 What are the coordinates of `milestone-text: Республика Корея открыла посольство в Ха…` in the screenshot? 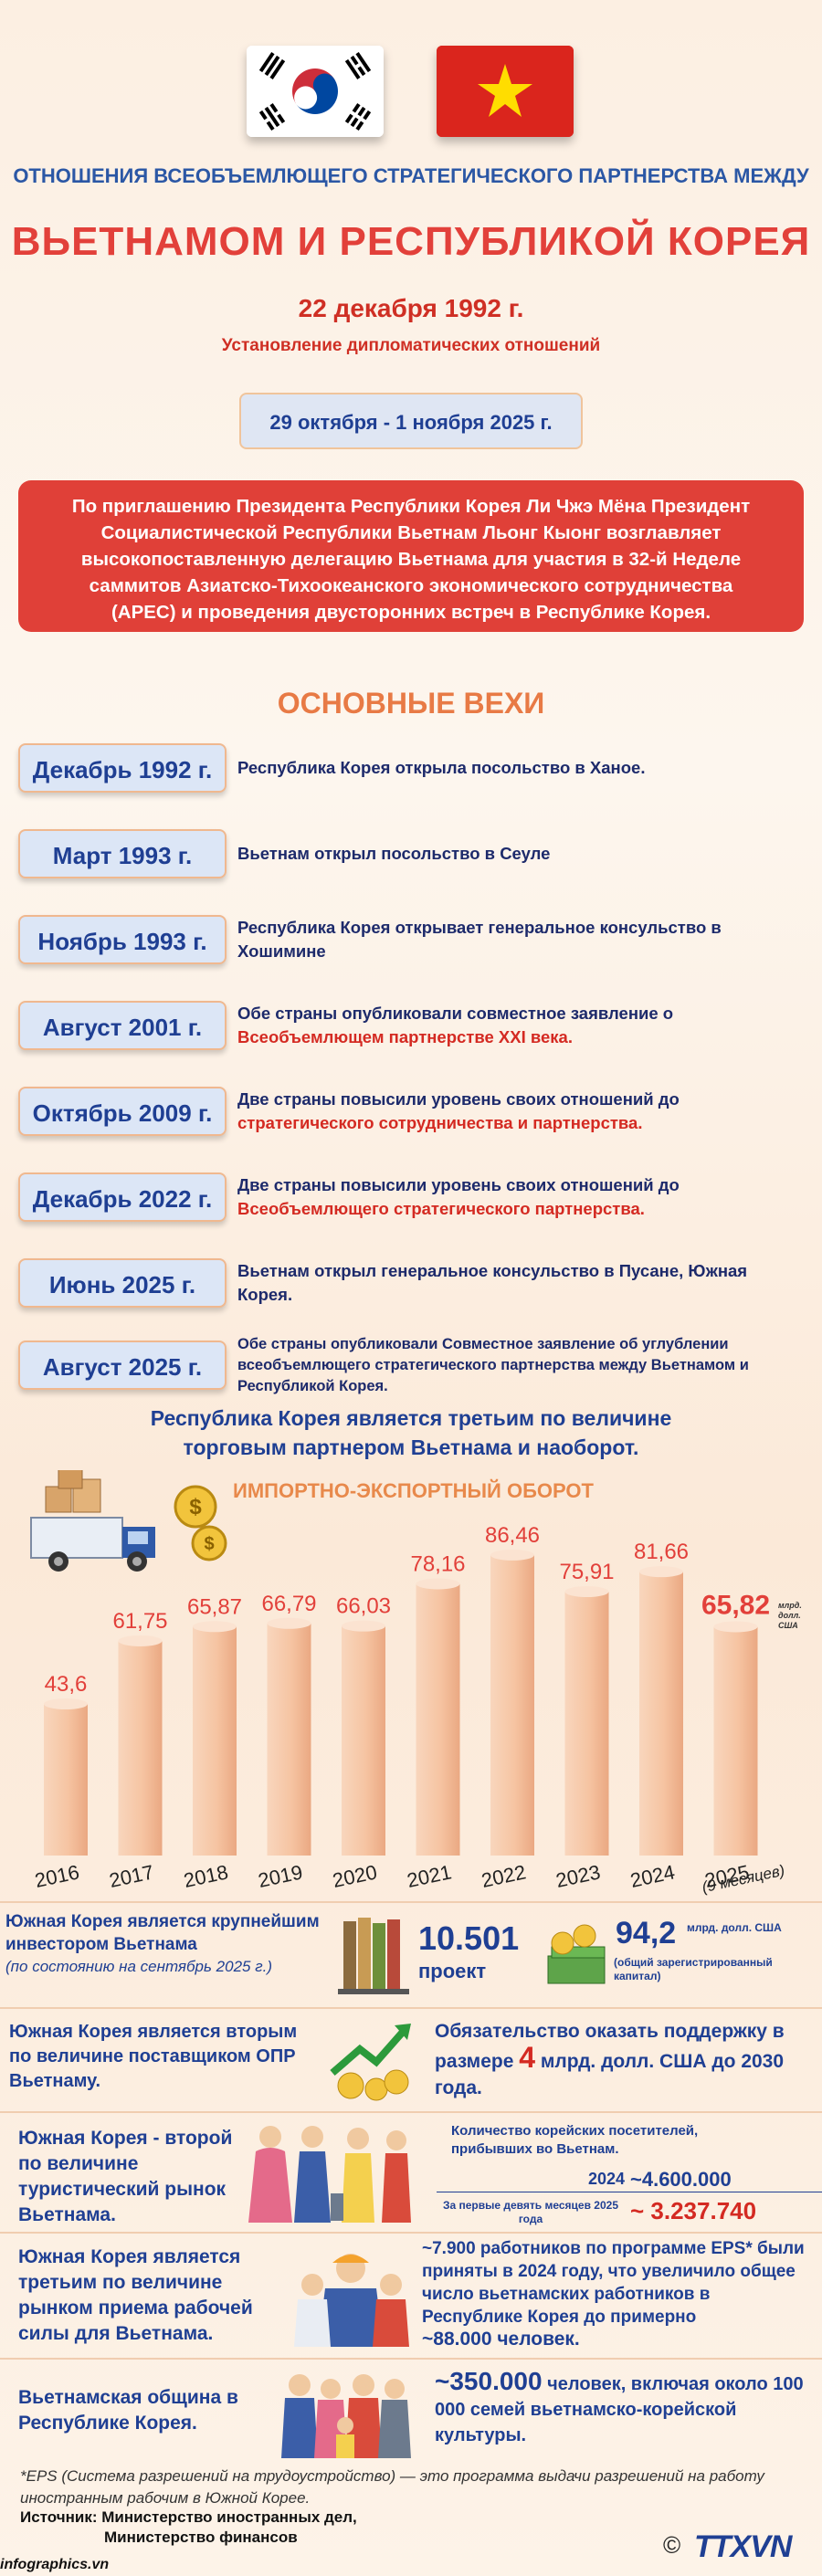 It's located at (441, 767).